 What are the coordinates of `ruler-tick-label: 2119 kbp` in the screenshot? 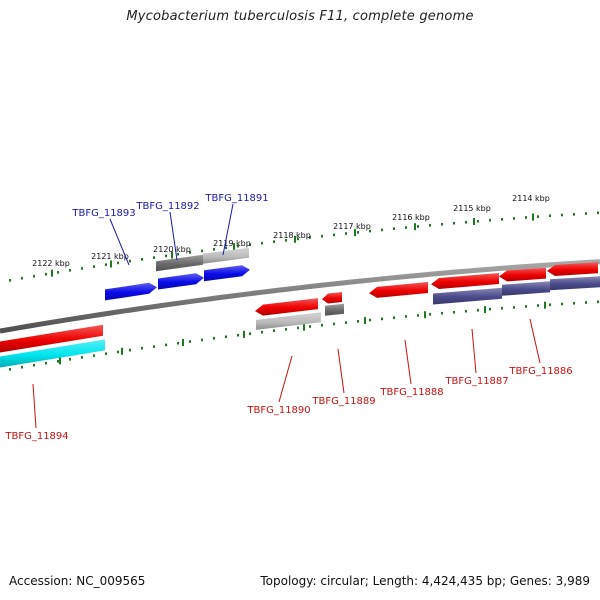 It's located at (232, 243).